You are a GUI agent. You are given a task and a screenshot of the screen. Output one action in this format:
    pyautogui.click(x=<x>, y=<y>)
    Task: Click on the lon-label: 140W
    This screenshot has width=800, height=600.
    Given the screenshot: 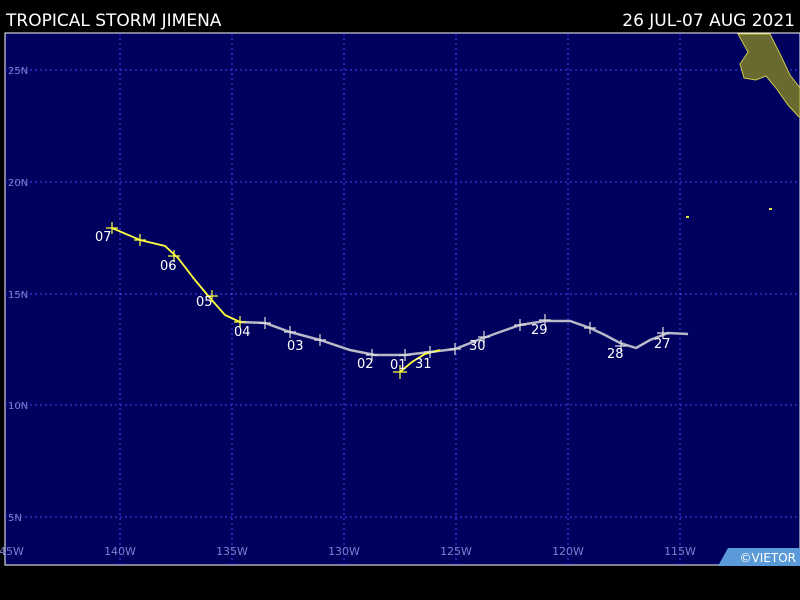 What is the action you would take?
    pyautogui.click(x=120, y=551)
    